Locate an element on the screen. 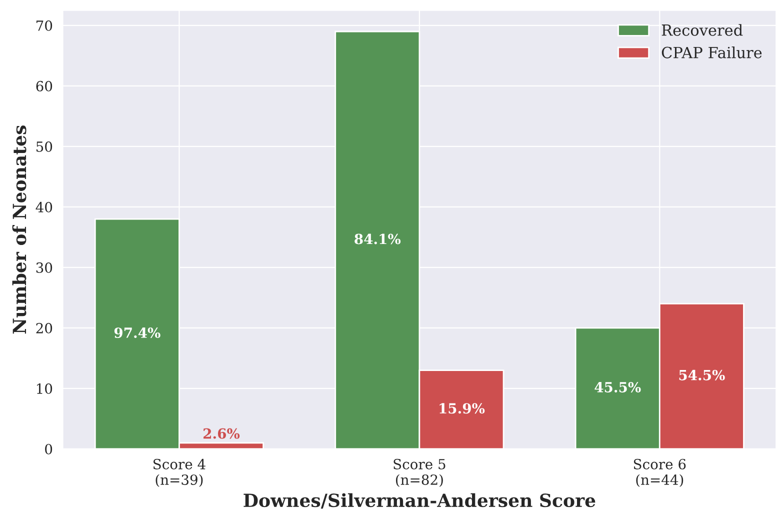  y-tick-label: 40 is located at coordinates (44, 207).